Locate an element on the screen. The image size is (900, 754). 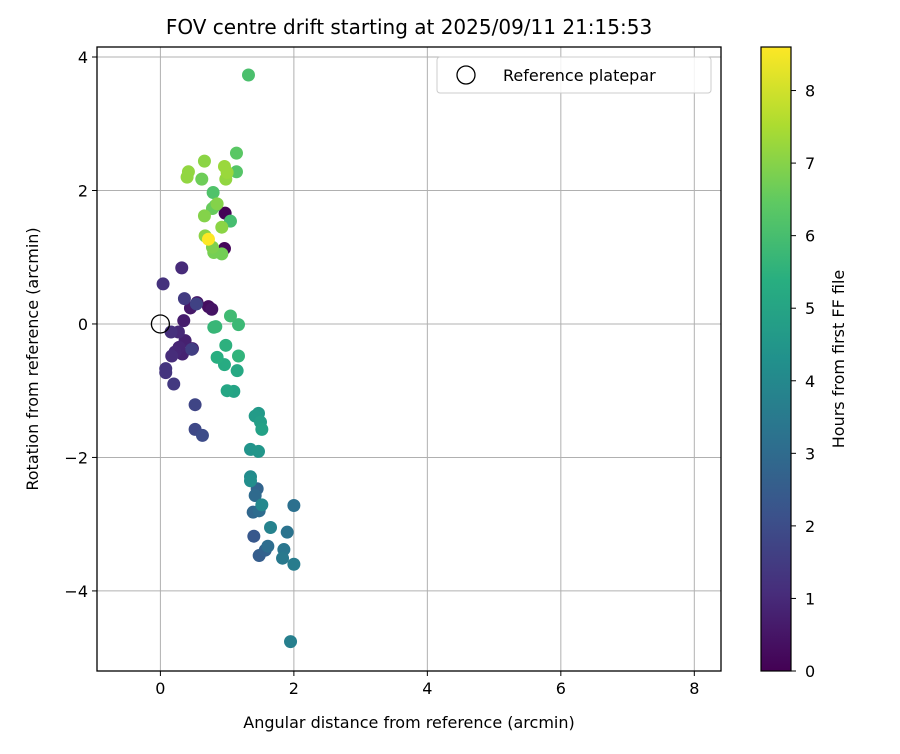
legend-marker-reference is located at coordinates (466, 75).